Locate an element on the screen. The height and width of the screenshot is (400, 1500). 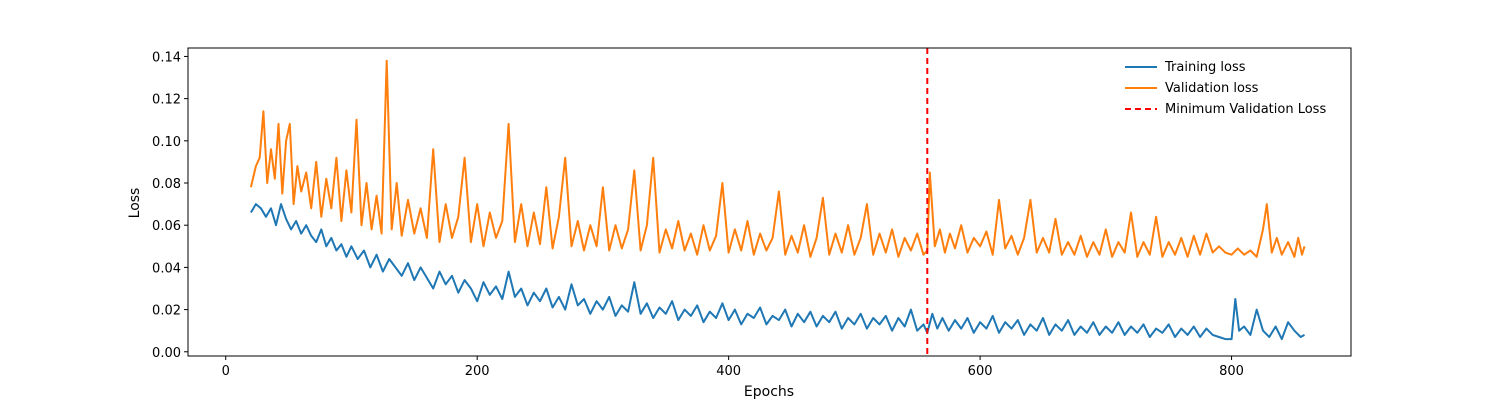
y-axis-label: Loss is located at coordinates (135, 203).